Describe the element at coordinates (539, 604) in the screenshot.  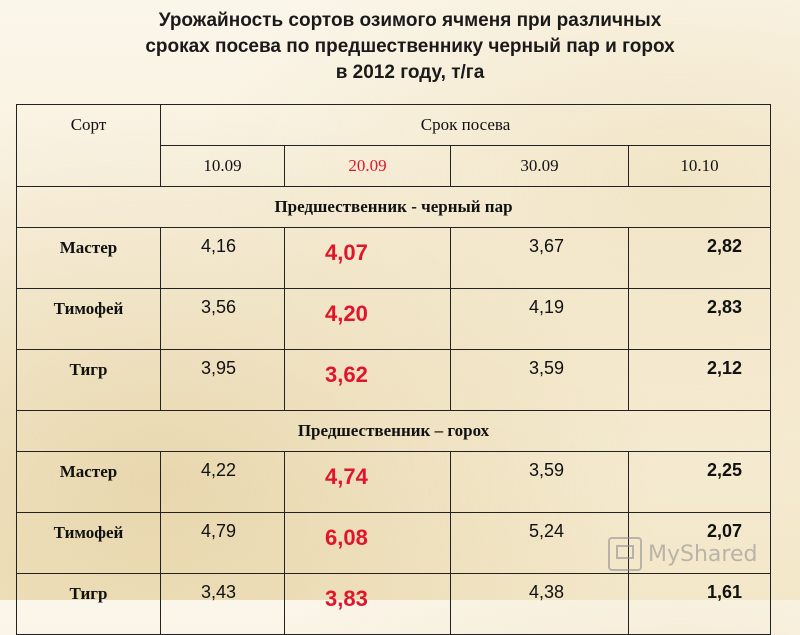
I see `yield-value: 4,38` at that location.